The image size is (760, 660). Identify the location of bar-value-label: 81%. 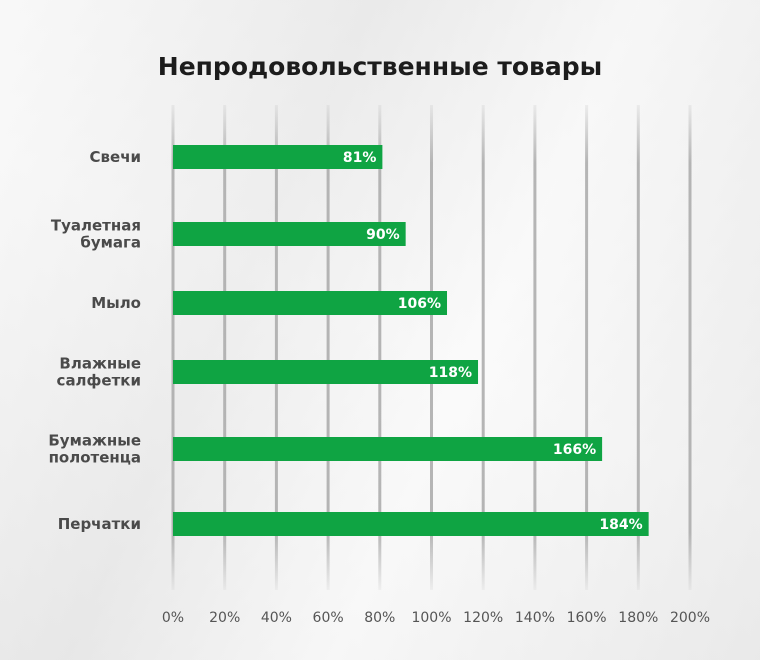
(360, 158).